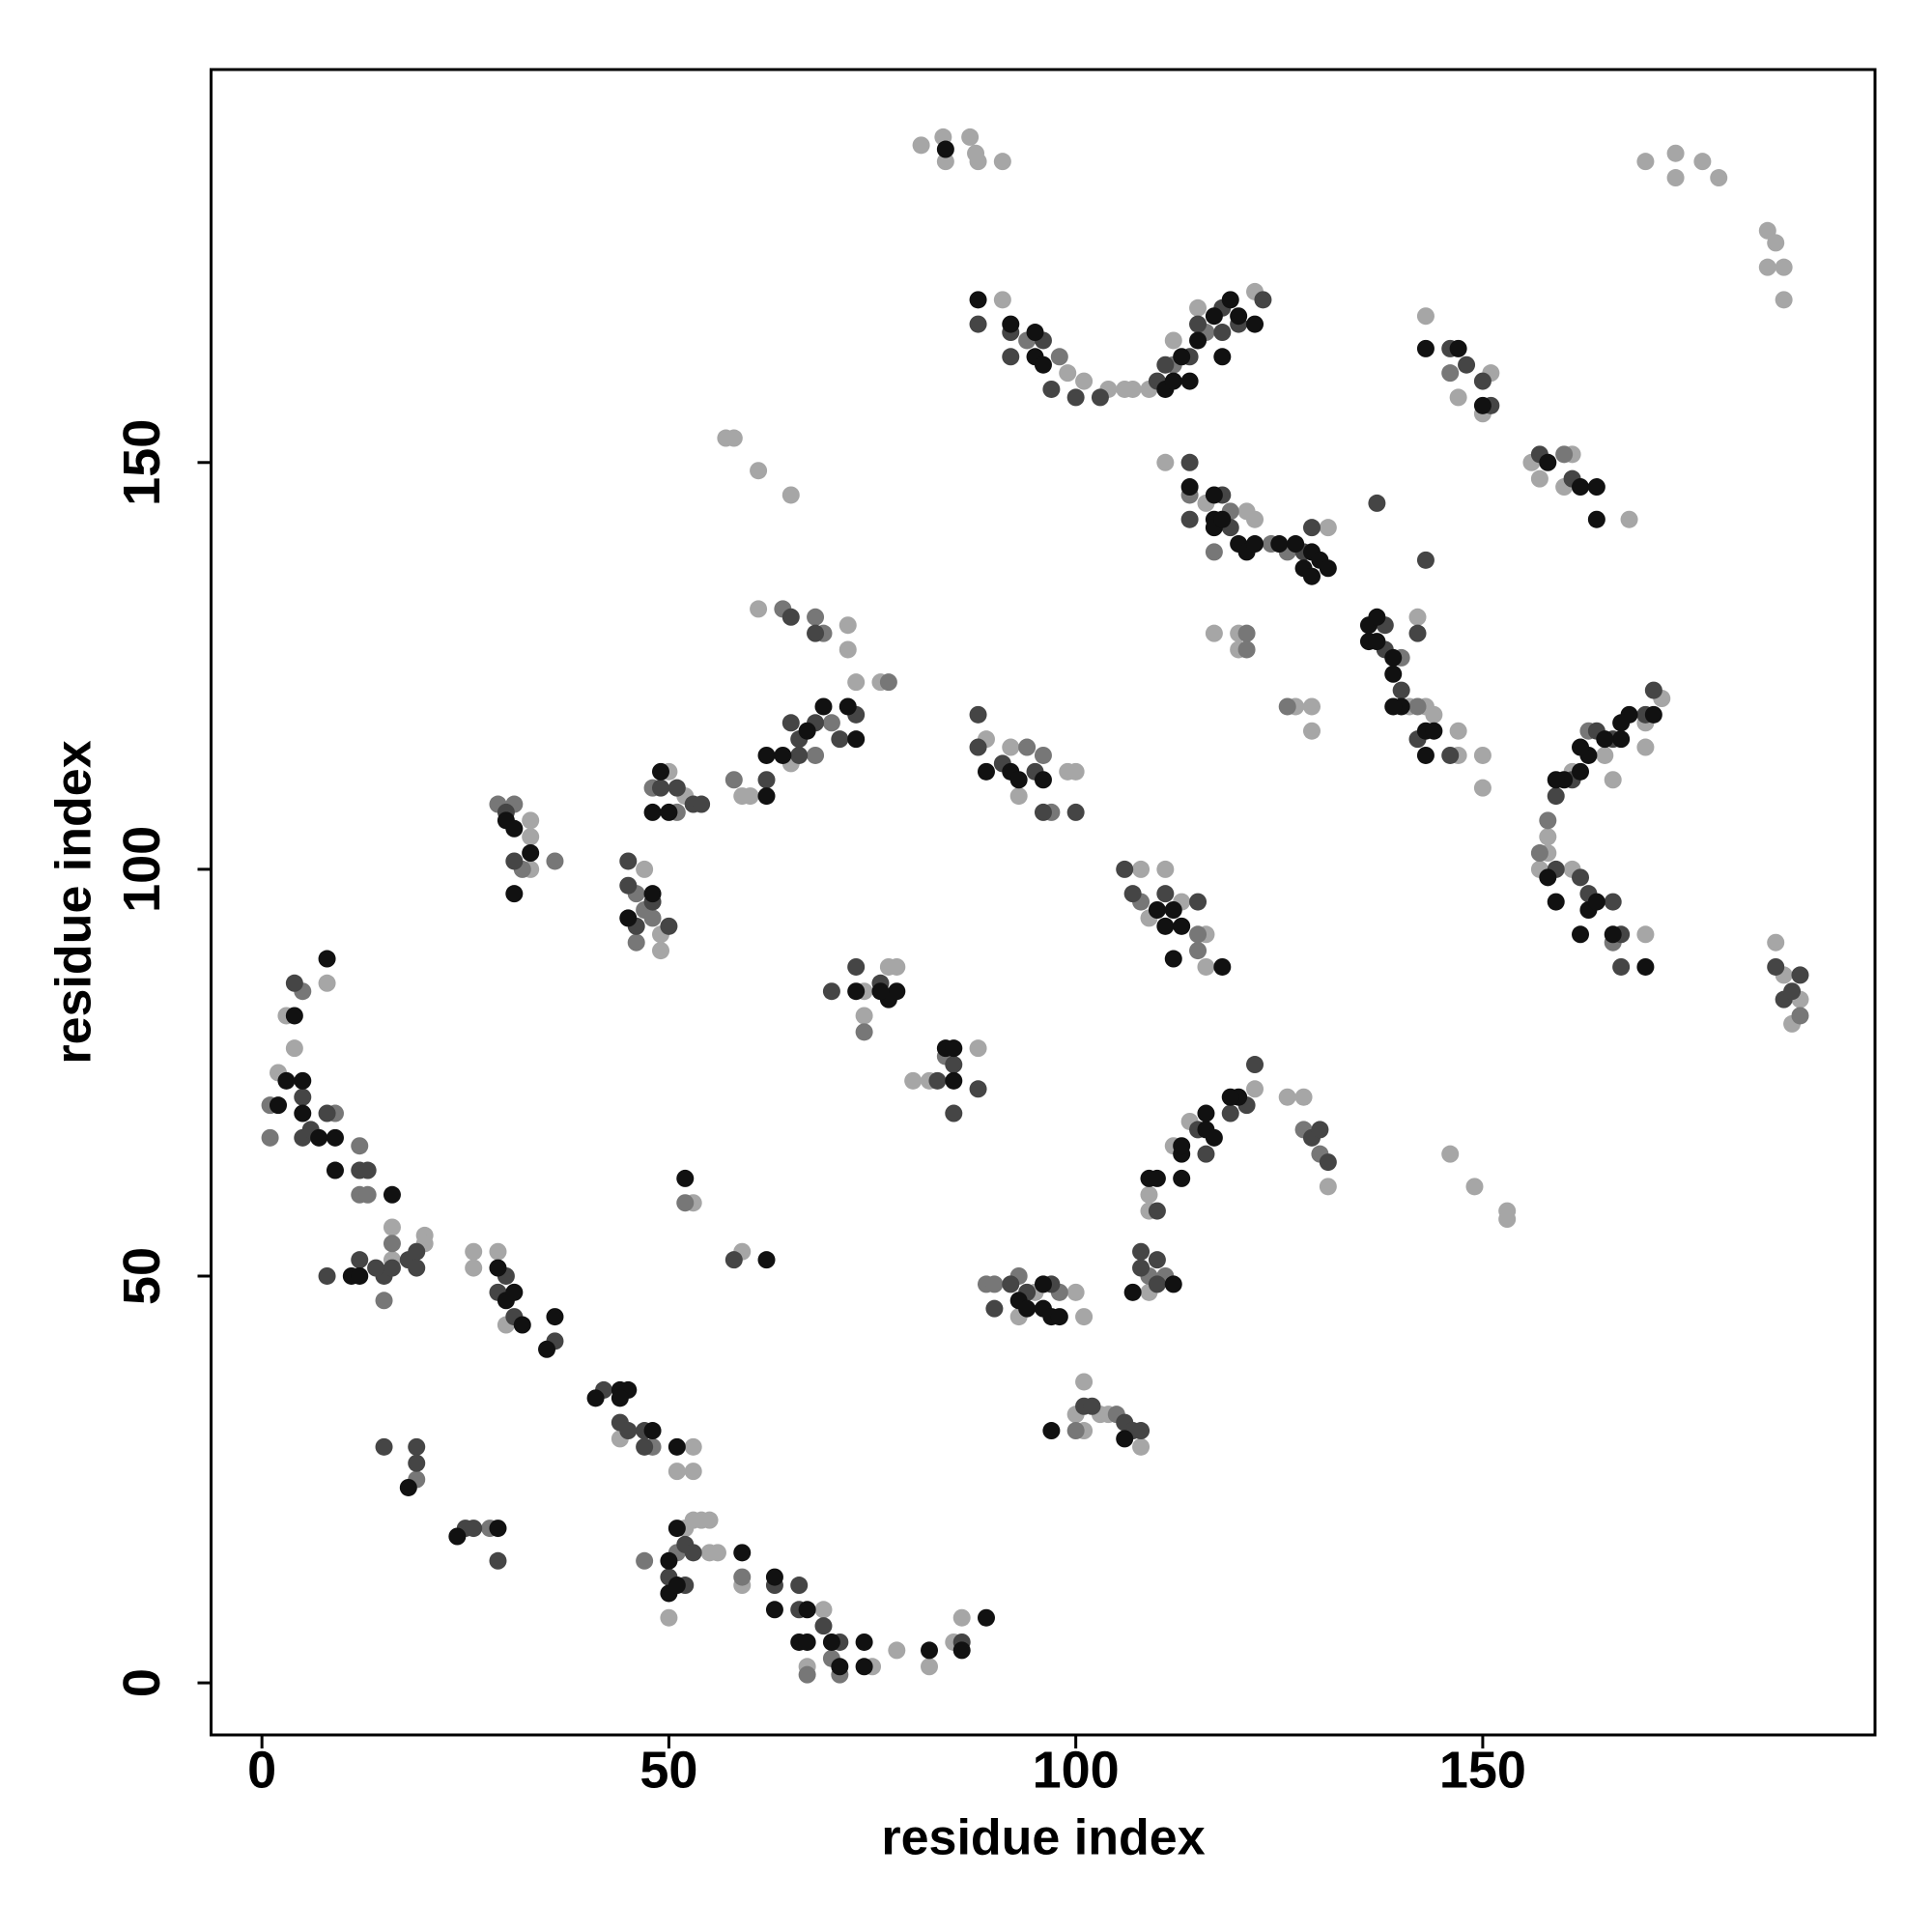 Image resolution: width=1932 pixels, height=1932 pixels. I want to click on x-tick-label: 100, so click(1076, 1770).